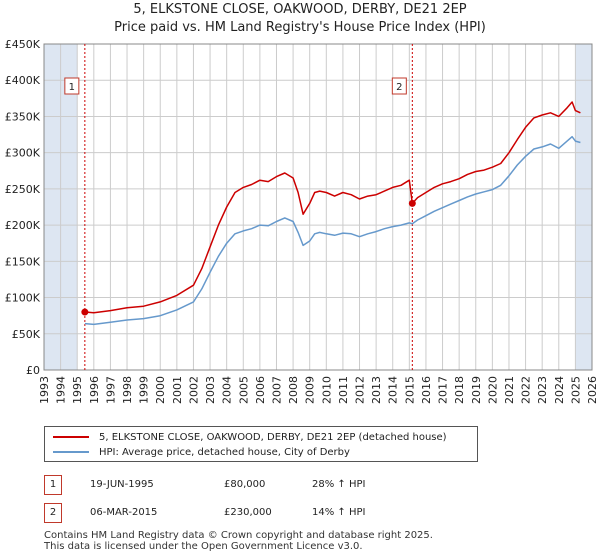 This screenshot has width=600, height=560. I want to click on x-tick-label: 2007, so click(276, 390).